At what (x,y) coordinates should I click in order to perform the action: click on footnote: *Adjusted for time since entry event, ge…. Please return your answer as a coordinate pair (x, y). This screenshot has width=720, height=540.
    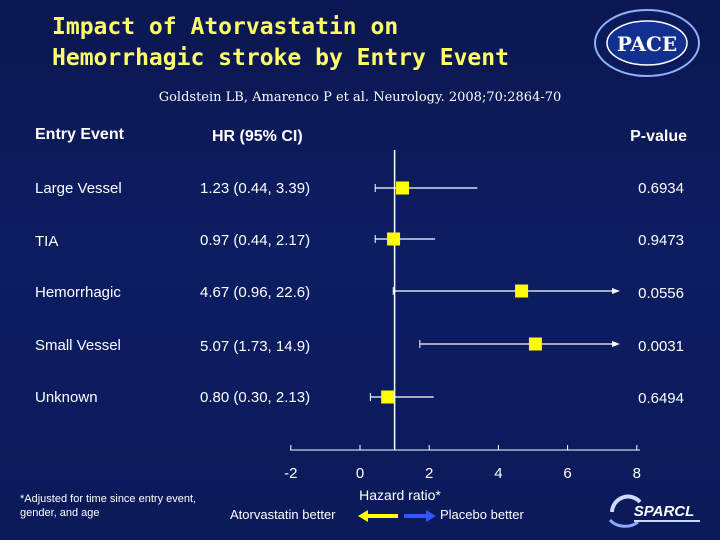
    Looking at the image, I should click on (108, 506).